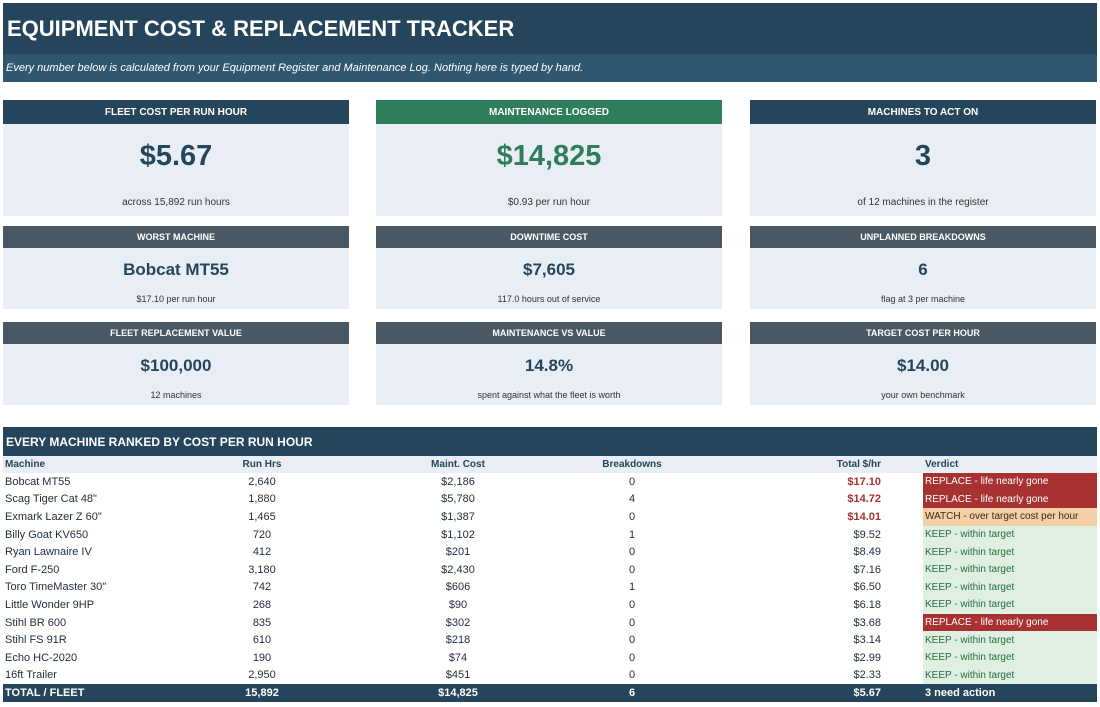 This screenshot has height=707, width=1100. I want to click on total-run-hrs: 15,892, so click(262, 693).